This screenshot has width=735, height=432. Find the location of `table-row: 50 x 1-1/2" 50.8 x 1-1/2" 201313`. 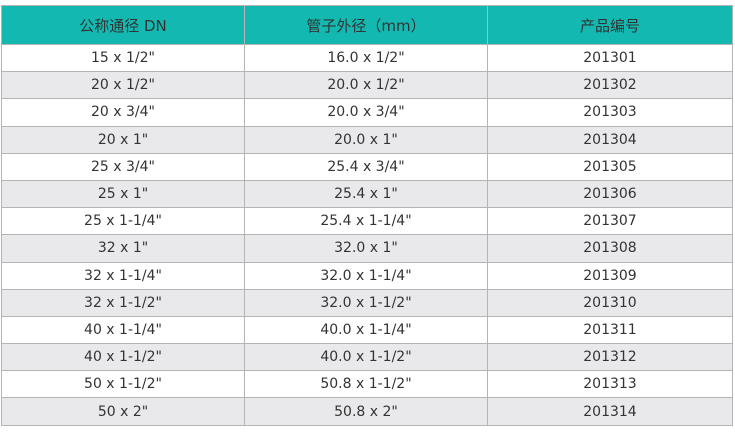

table-row: 50 x 1-1/2" 50.8 x 1-1/2" 201313 is located at coordinates (367, 384).